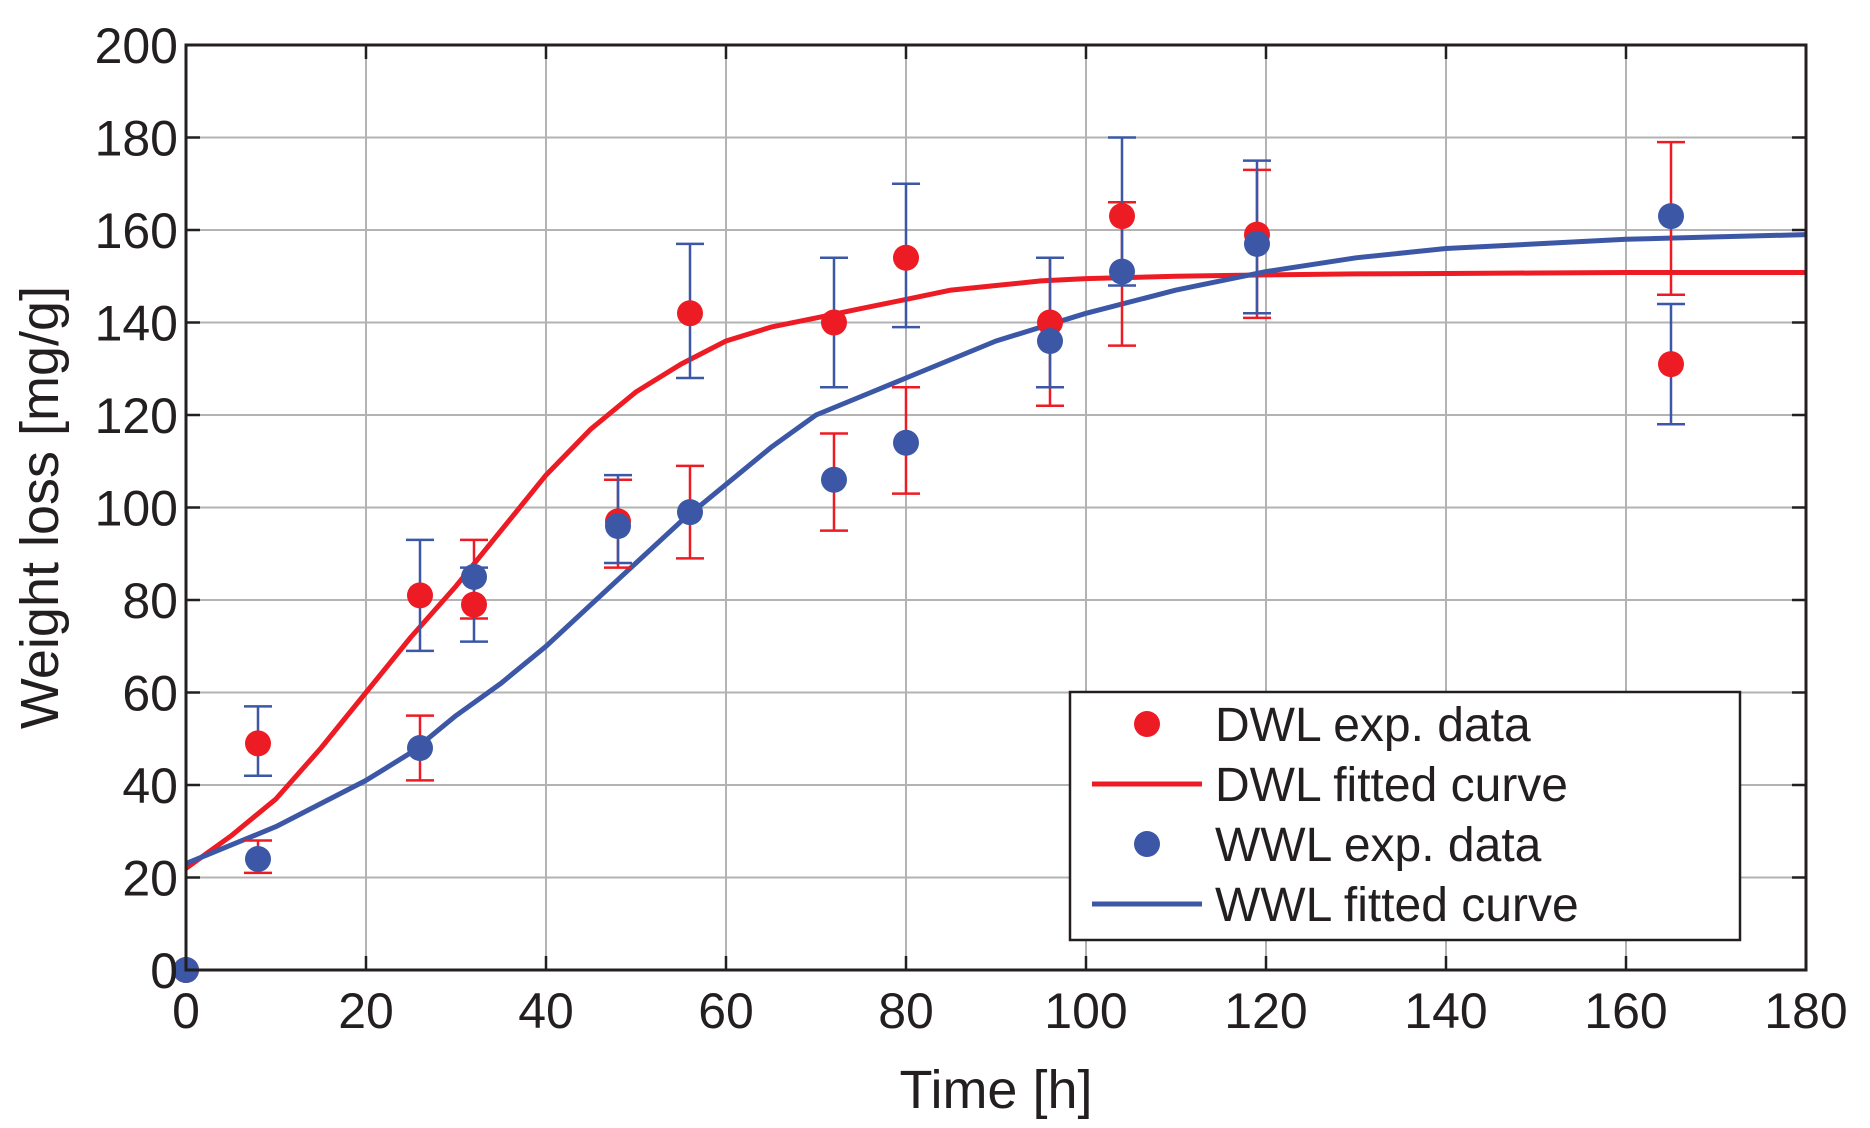 The width and height of the screenshot is (1870, 1128). I want to click on x-tick-label: 180, so click(1805, 1011).